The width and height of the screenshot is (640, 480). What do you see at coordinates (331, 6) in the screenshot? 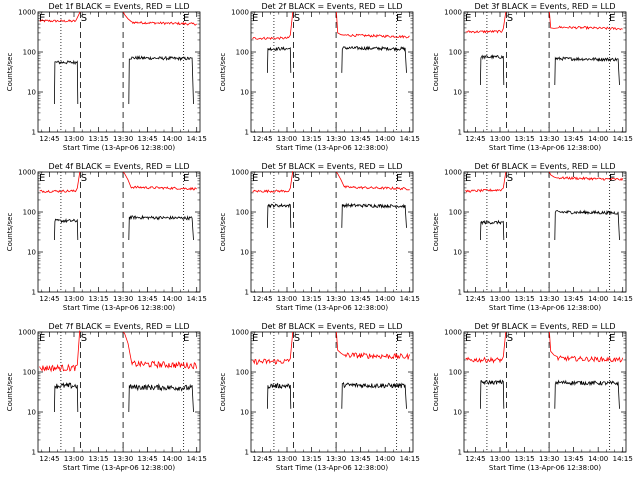
I see `panel-title: Det 2f BLACK = Events, RED = LLD` at bounding box center [331, 6].